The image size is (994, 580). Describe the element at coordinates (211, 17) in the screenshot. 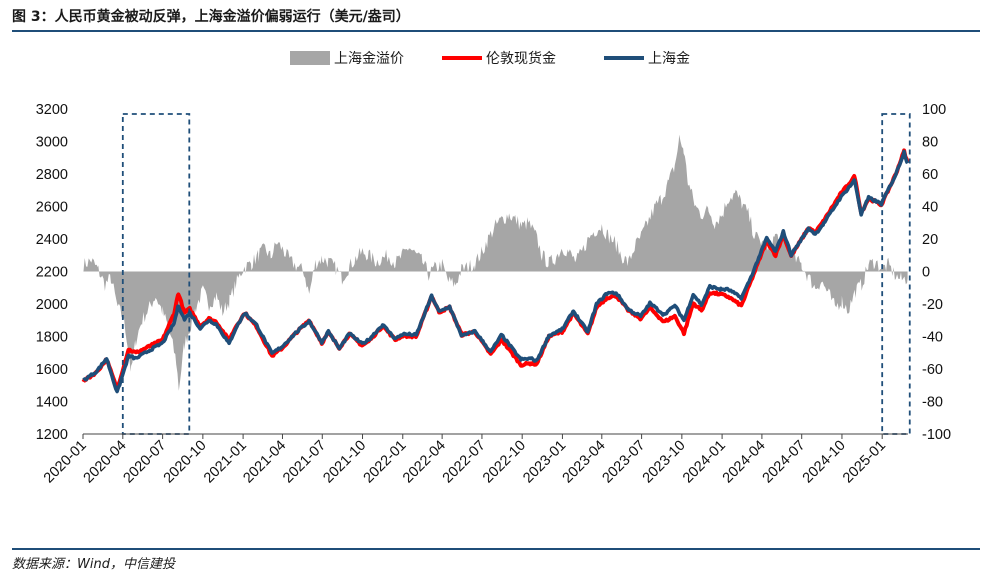

I see `figure-title: 图 3：人民币黄金被动反弹，上海金溢价偏弱运行（美元/盎司）` at that location.